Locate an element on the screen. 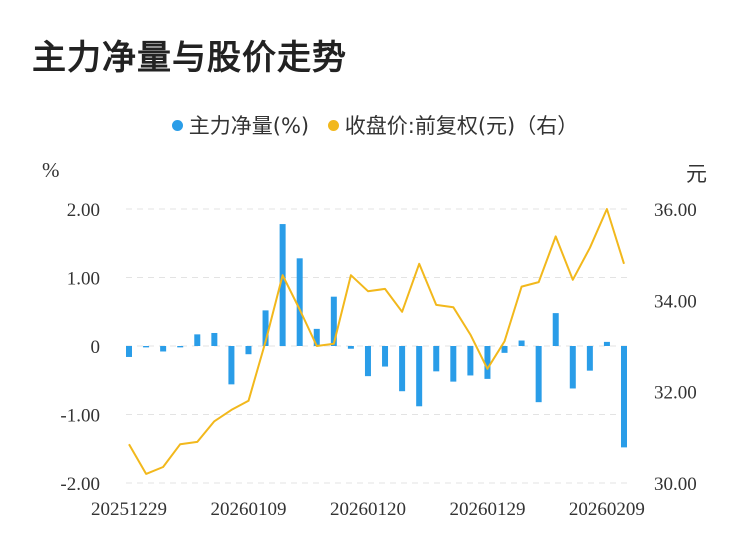 This screenshot has width=750, height=558. x-axis-tick-label: 20260129 is located at coordinates (487, 509).